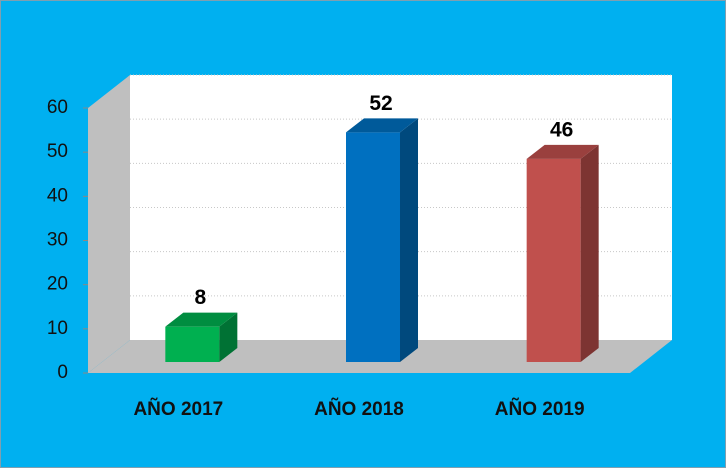 The width and height of the screenshot is (726, 468). Describe the element at coordinates (109, 224) in the screenshot. I see `side-wall` at that location.